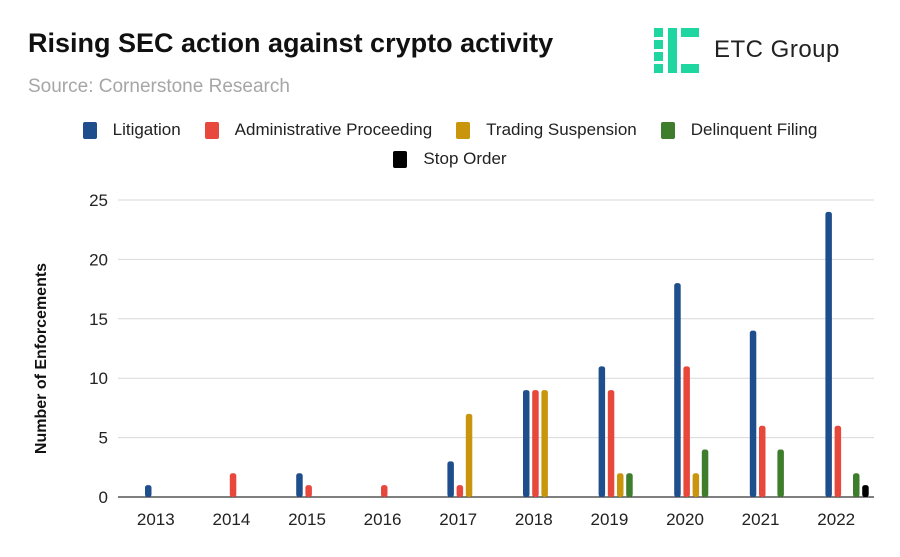 This screenshot has width=900, height=557. Describe the element at coordinates (103, 438) in the screenshot. I see `y-tick-label: 5` at that location.